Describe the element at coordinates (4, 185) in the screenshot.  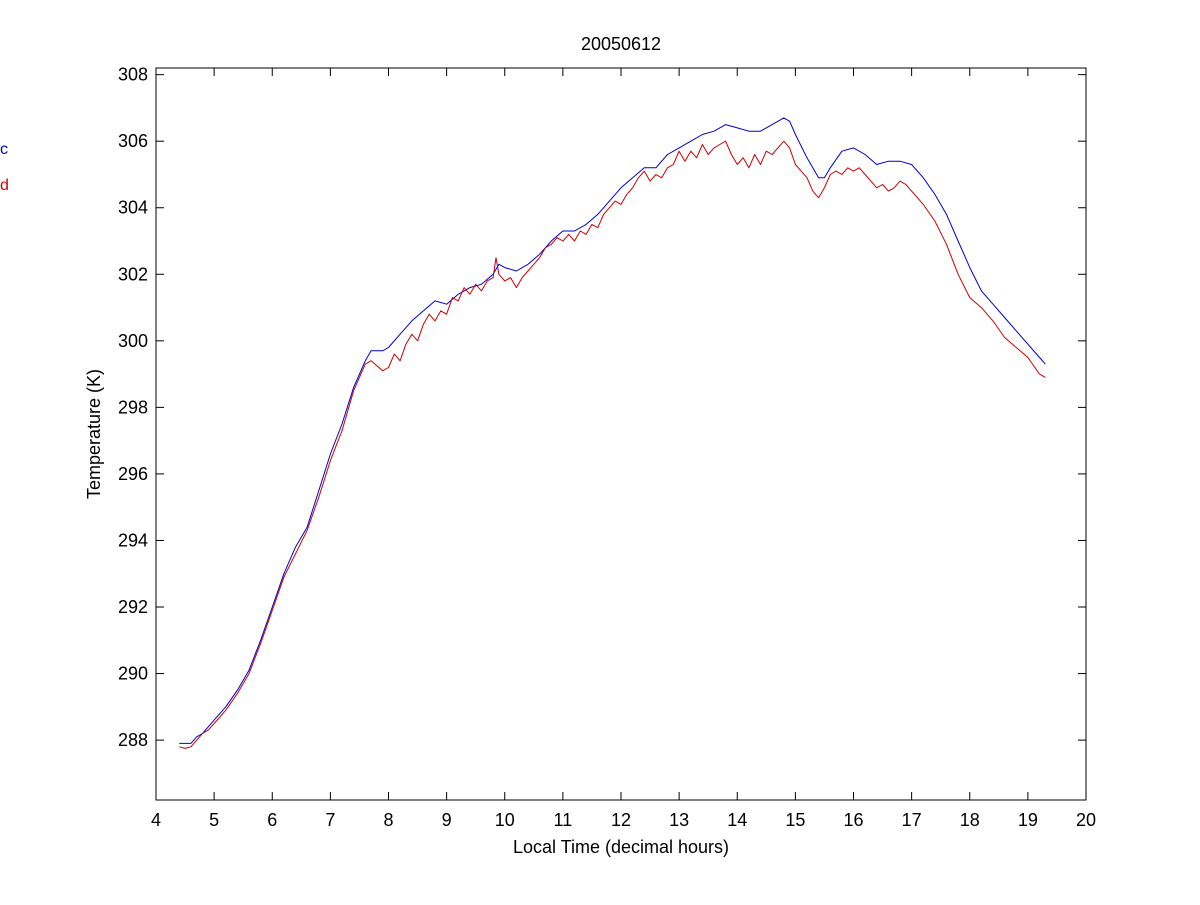
I see `legend-entry-d: d` at that location.